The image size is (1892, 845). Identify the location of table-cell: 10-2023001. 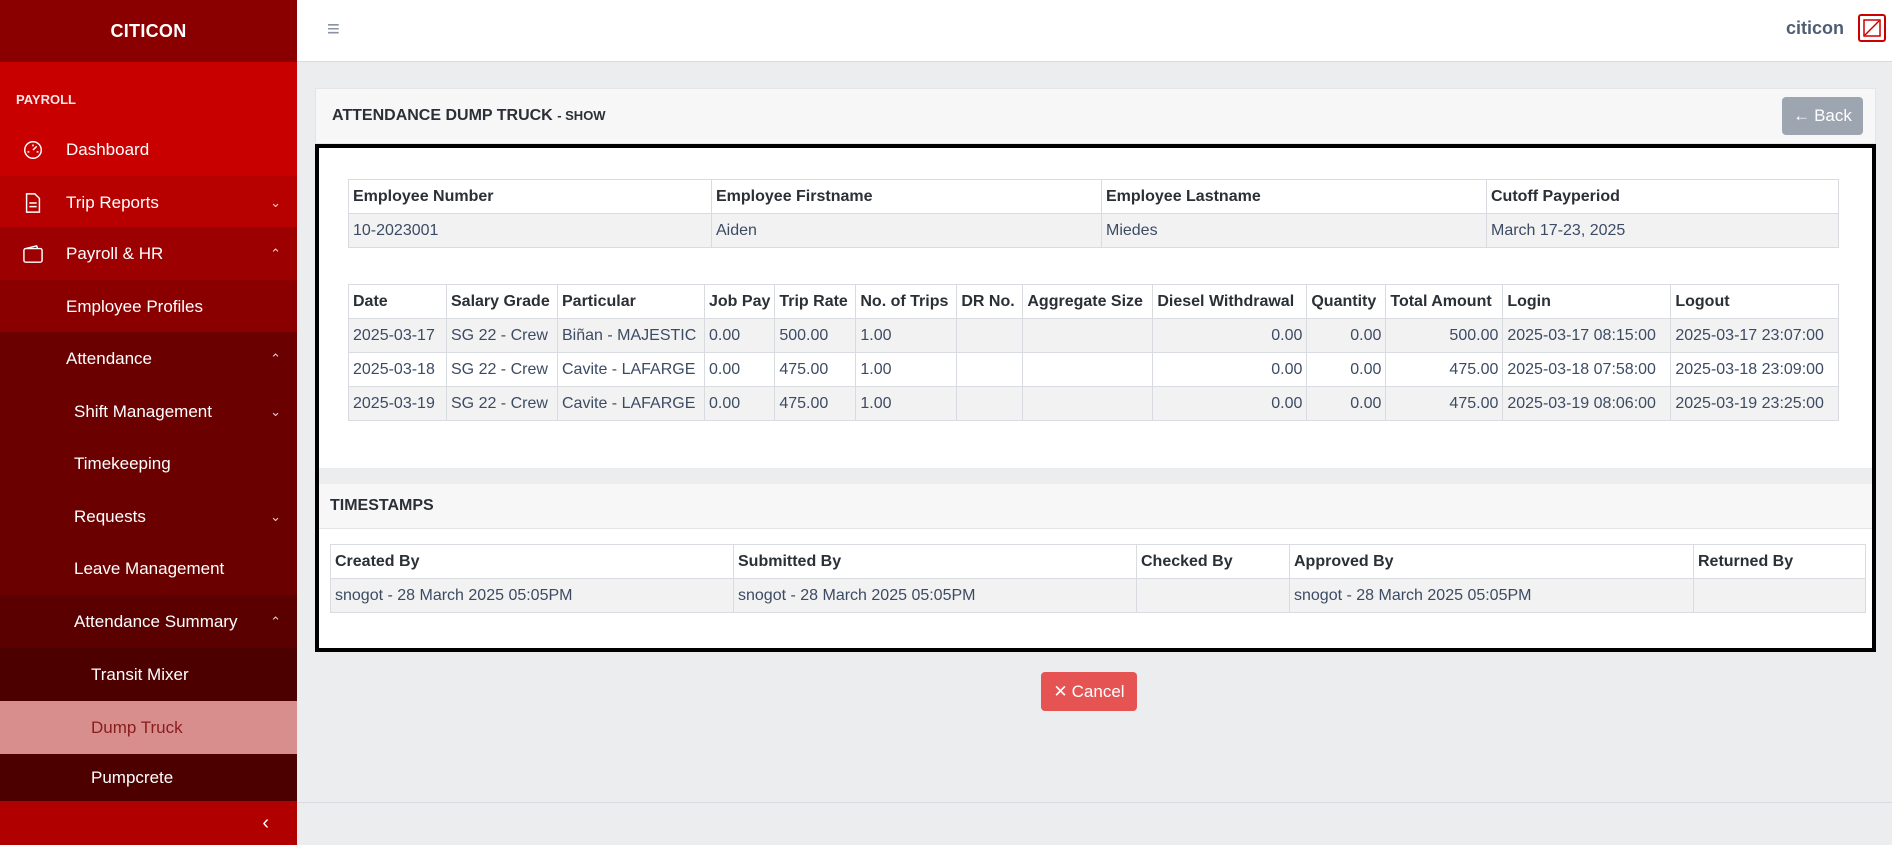
(530, 230).